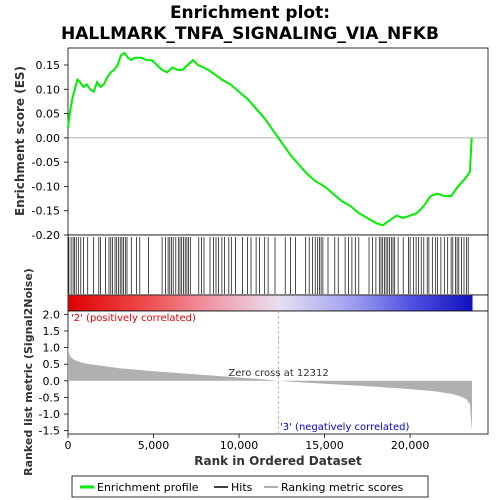 Image resolution: width=500 pixels, height=500 pixels. I want to click on metric-y-tick-label: -1.5, so click(49, 431).